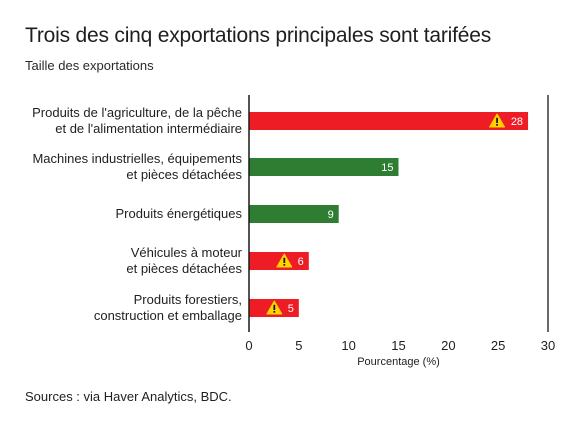 This screenshot has height=432, width=575. What do you see at coordinates (188, 299) in the screenshot?
I see `category-label: Produits forestiers,` at bounding box center [188, 299].